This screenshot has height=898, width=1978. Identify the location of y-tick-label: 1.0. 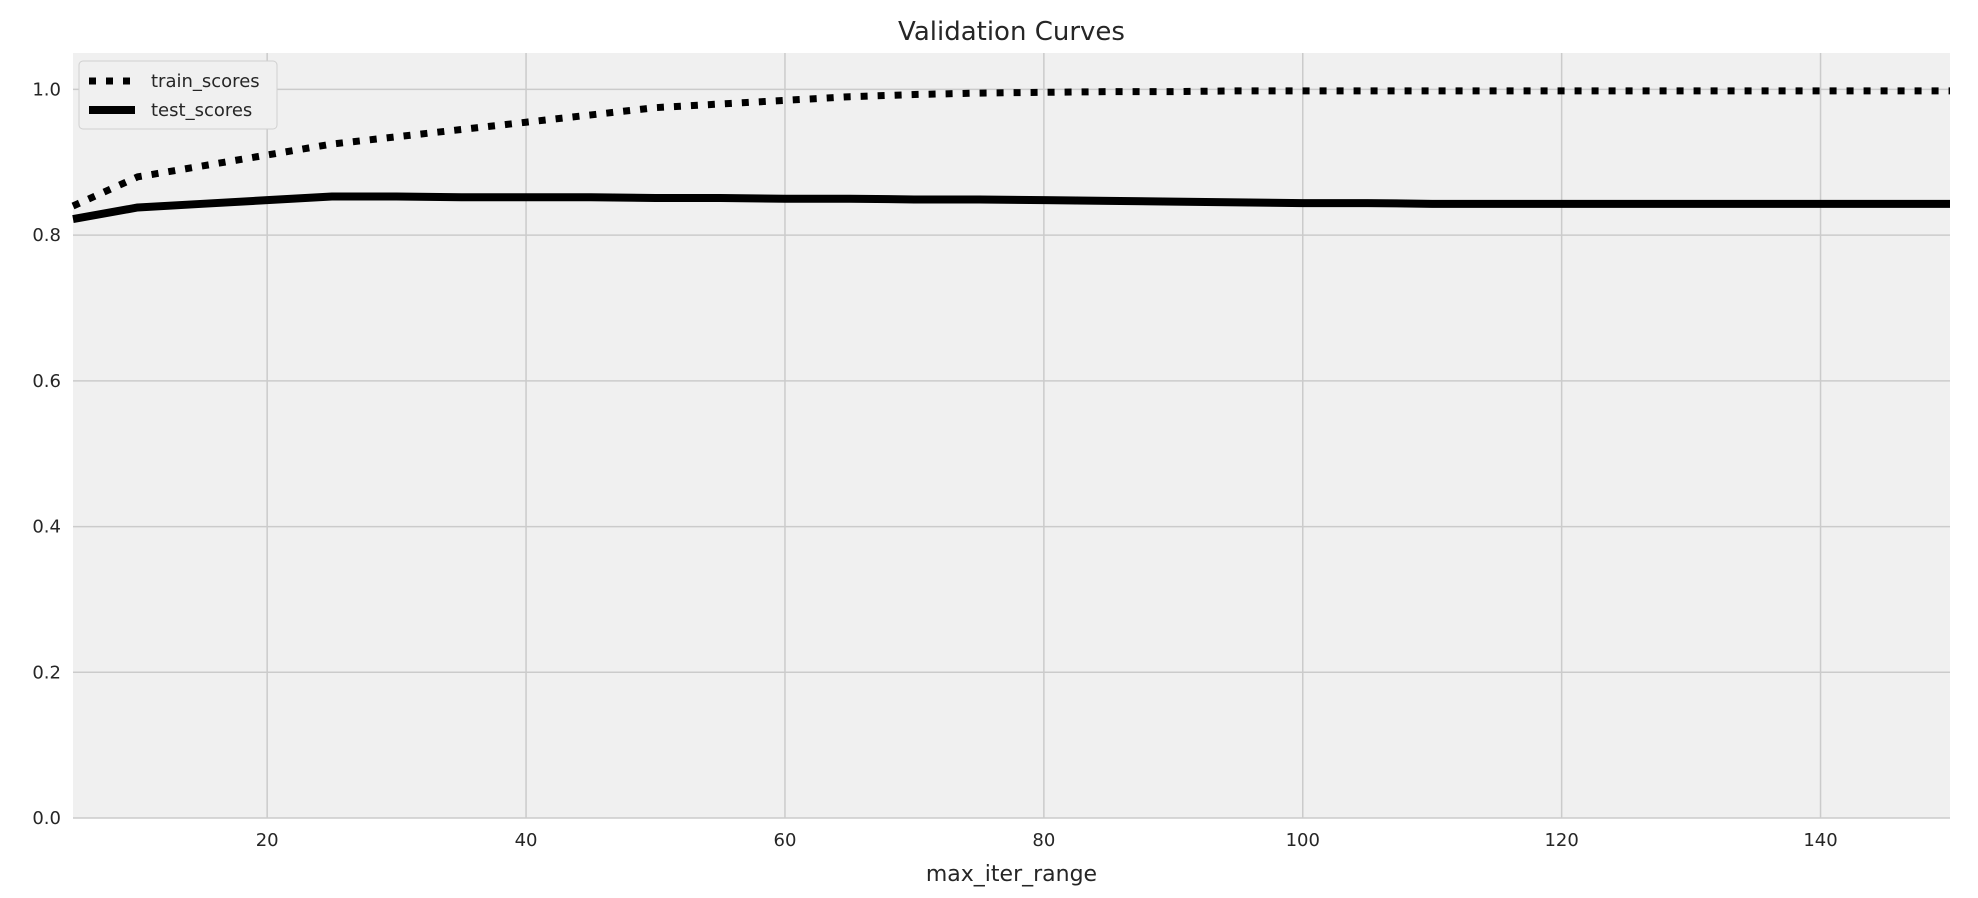
(46, 89).